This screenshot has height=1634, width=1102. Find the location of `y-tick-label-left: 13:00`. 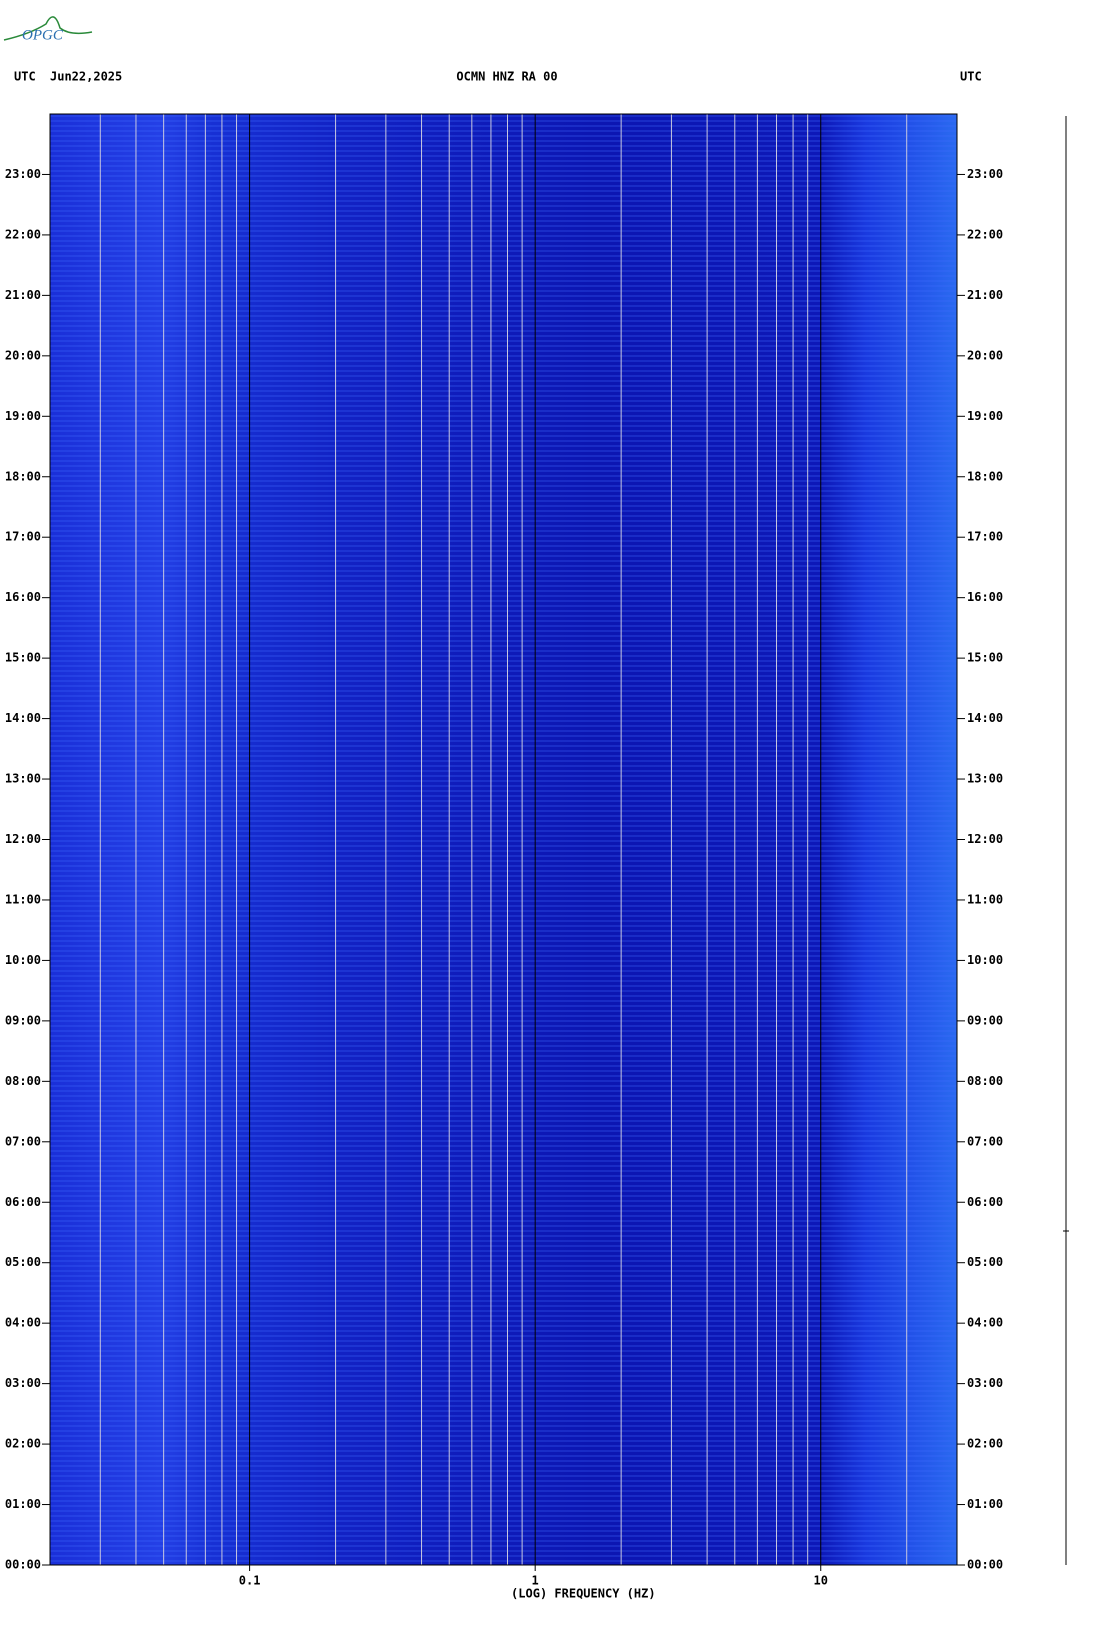

y-tick-label-left: 13:00 is located at coordinates (23, 779).